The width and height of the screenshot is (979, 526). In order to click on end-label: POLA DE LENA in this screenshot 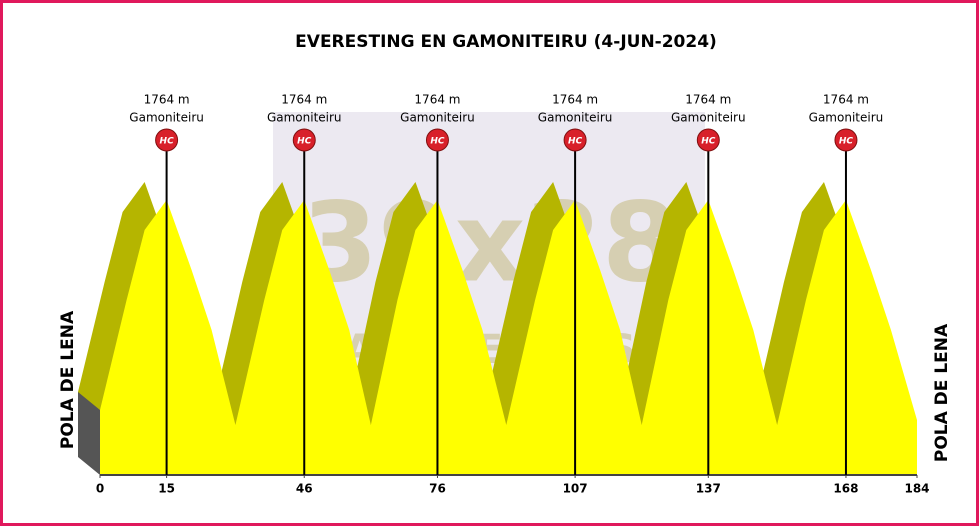, I will do `click(942, 392)`.